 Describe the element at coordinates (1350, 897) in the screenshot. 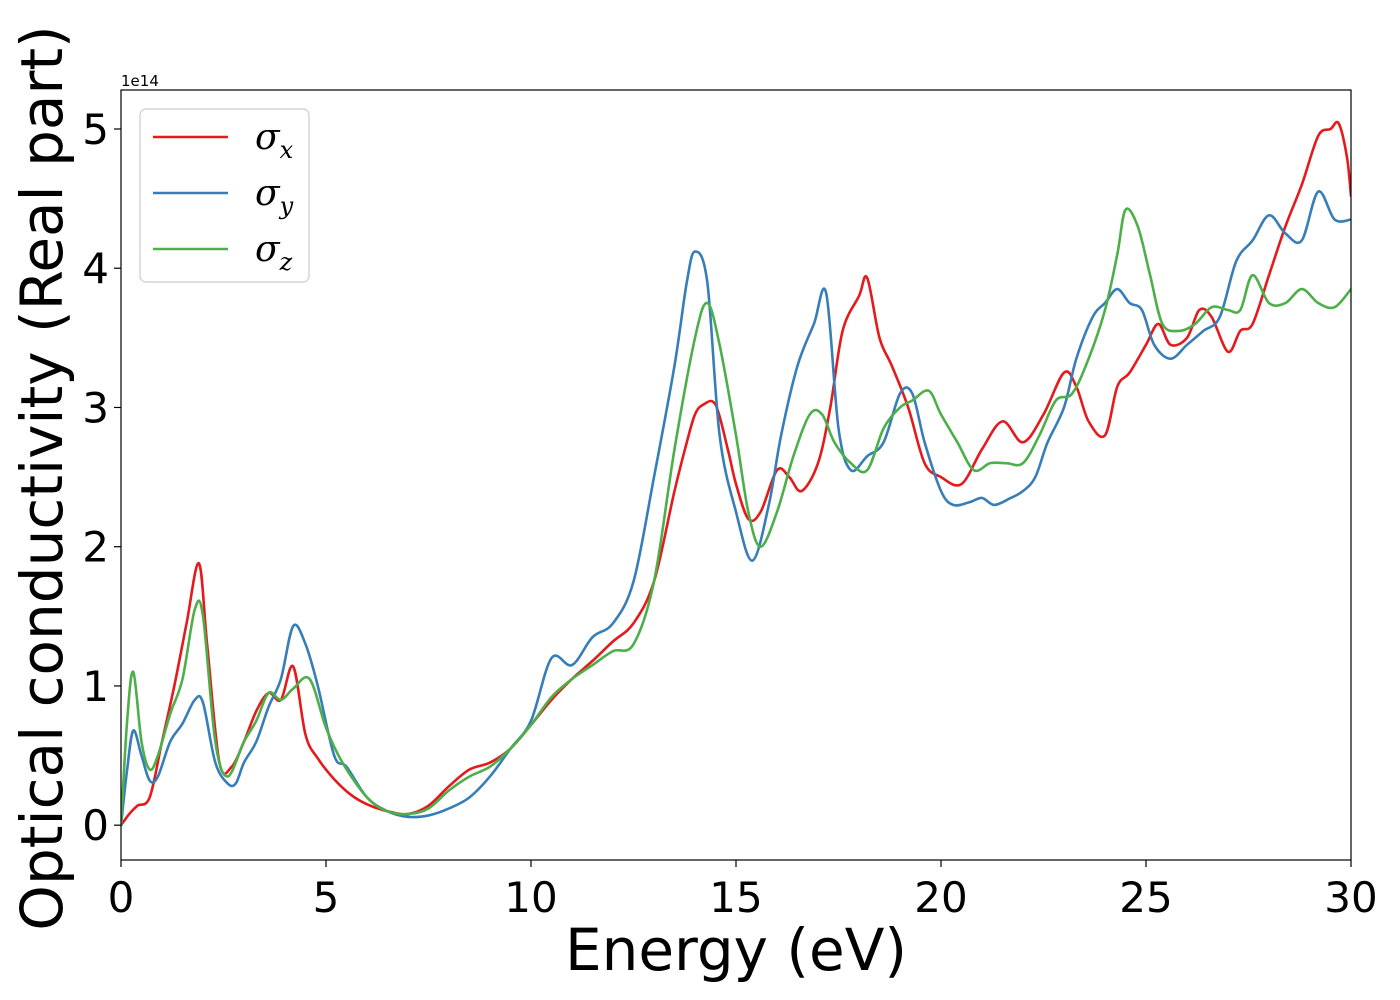

I see `x-tick-label: 30` at that location.